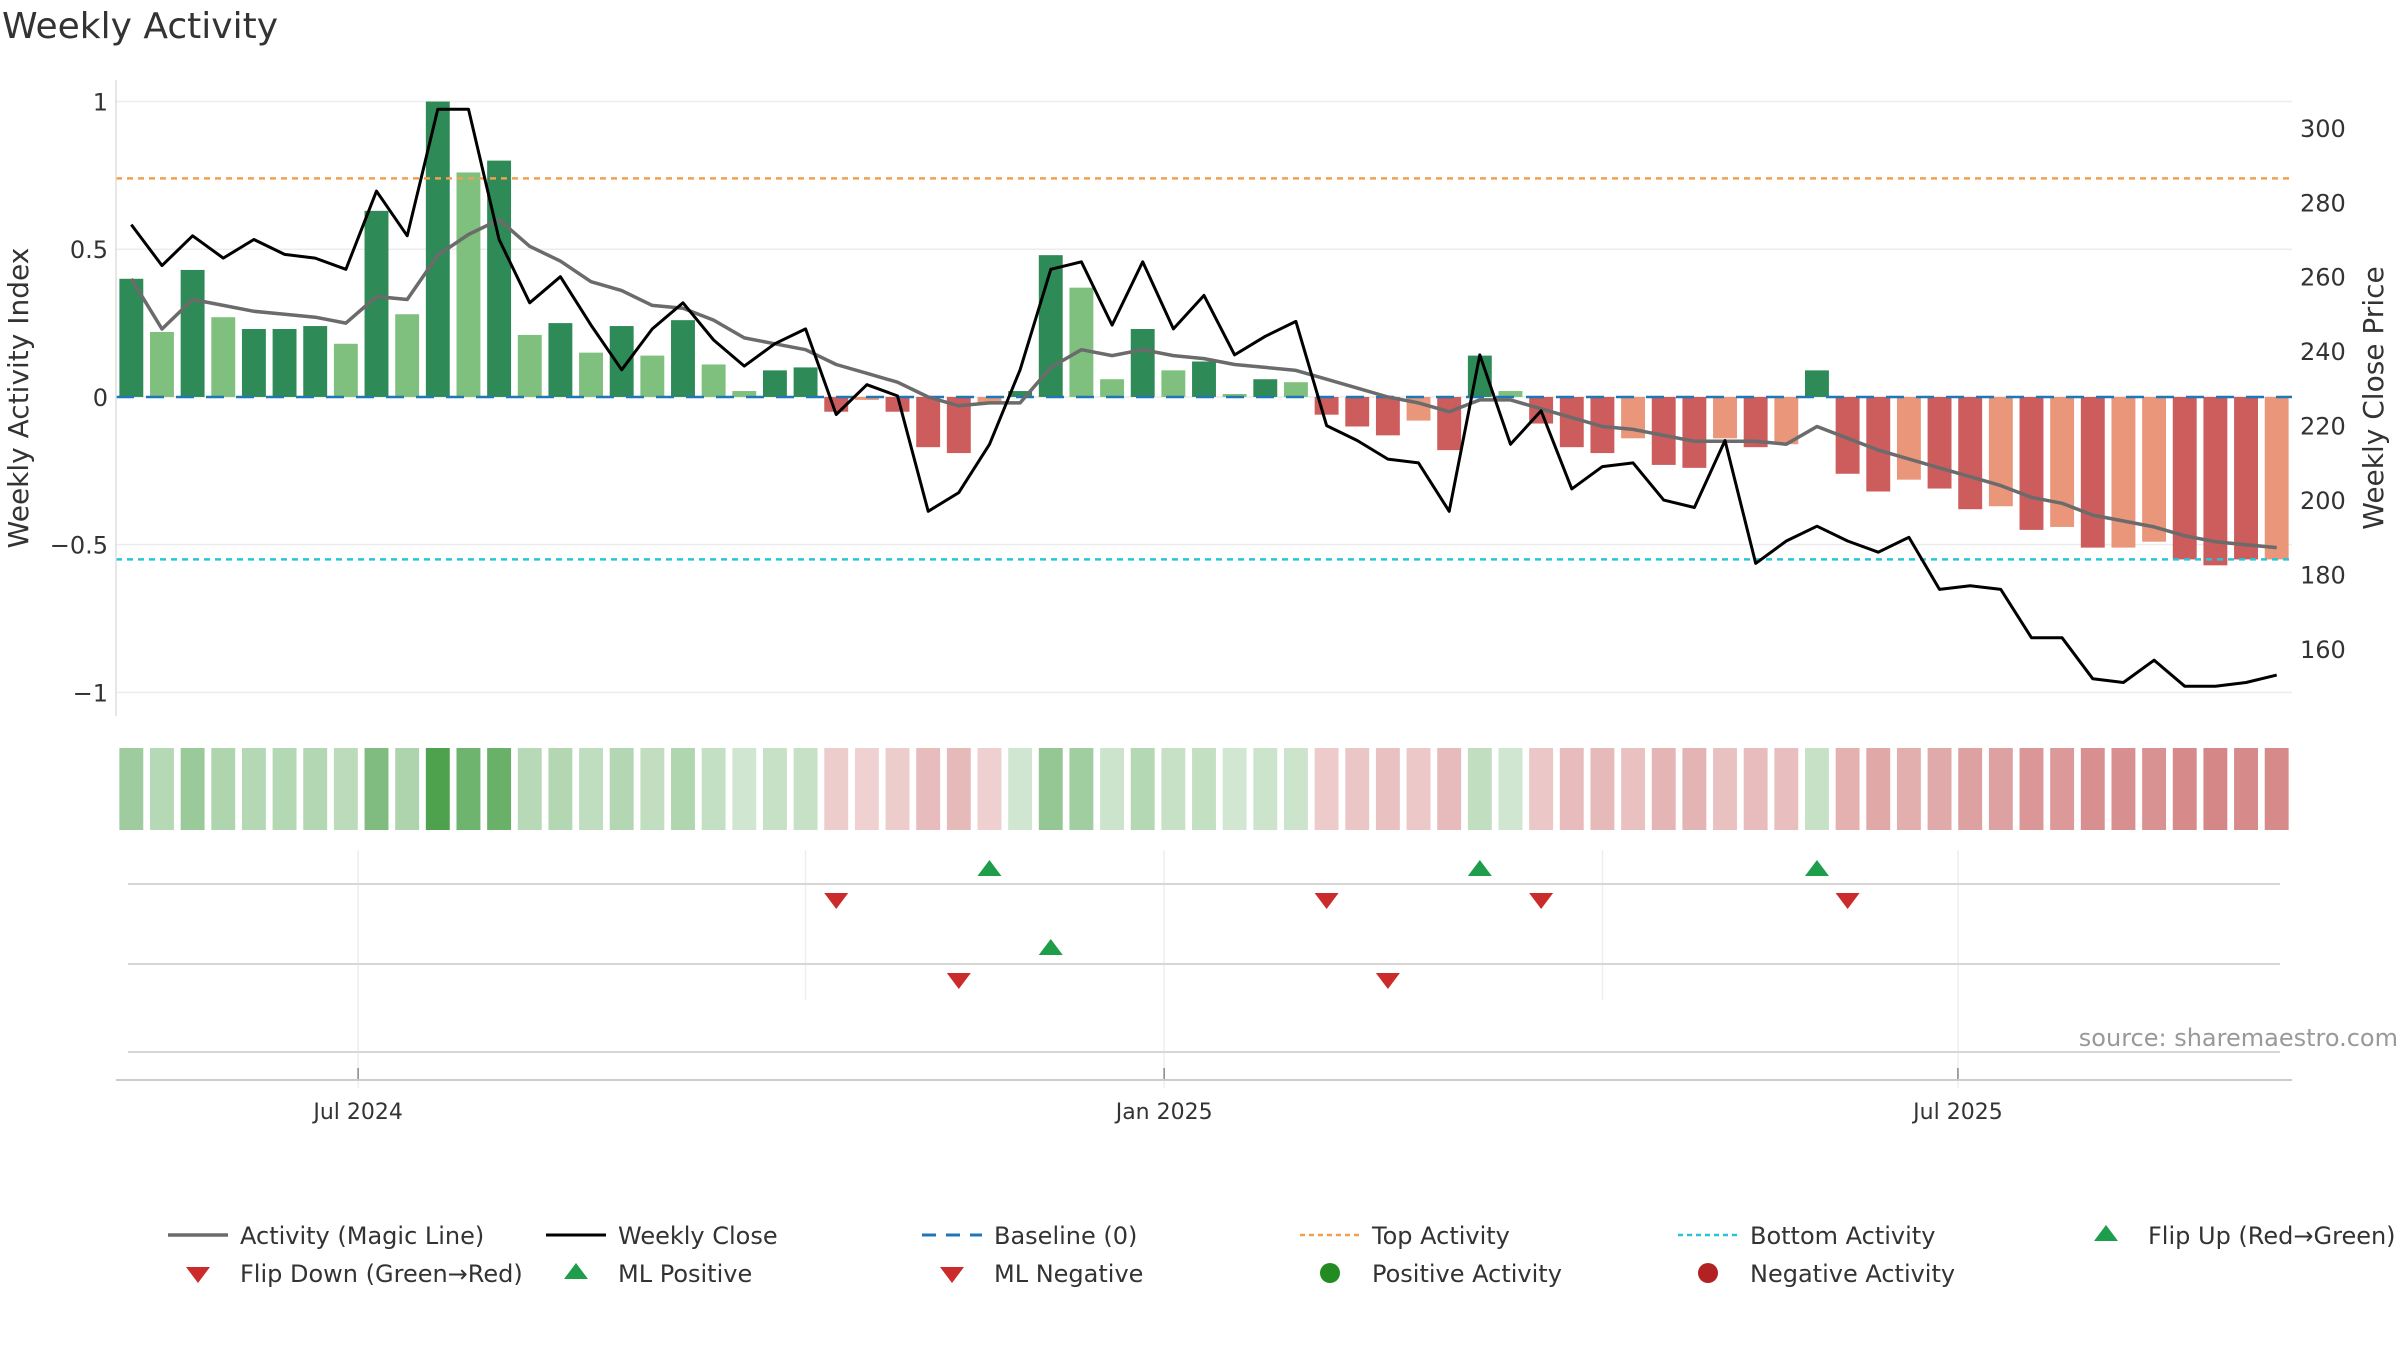  Describe the element at coordinates (79, 546) in the screenshot. I see `y-tick-label: −0.5` at that location.